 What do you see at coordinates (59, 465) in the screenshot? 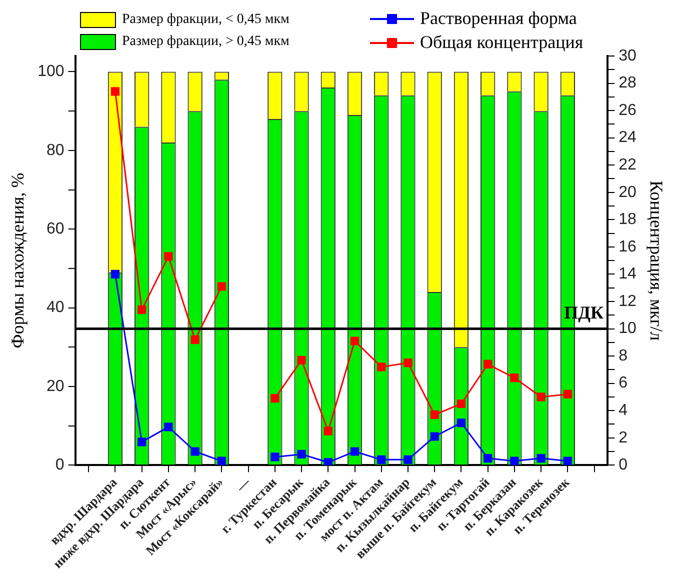
I see `y-tick-label: 0` at bounding box center [59, 465].